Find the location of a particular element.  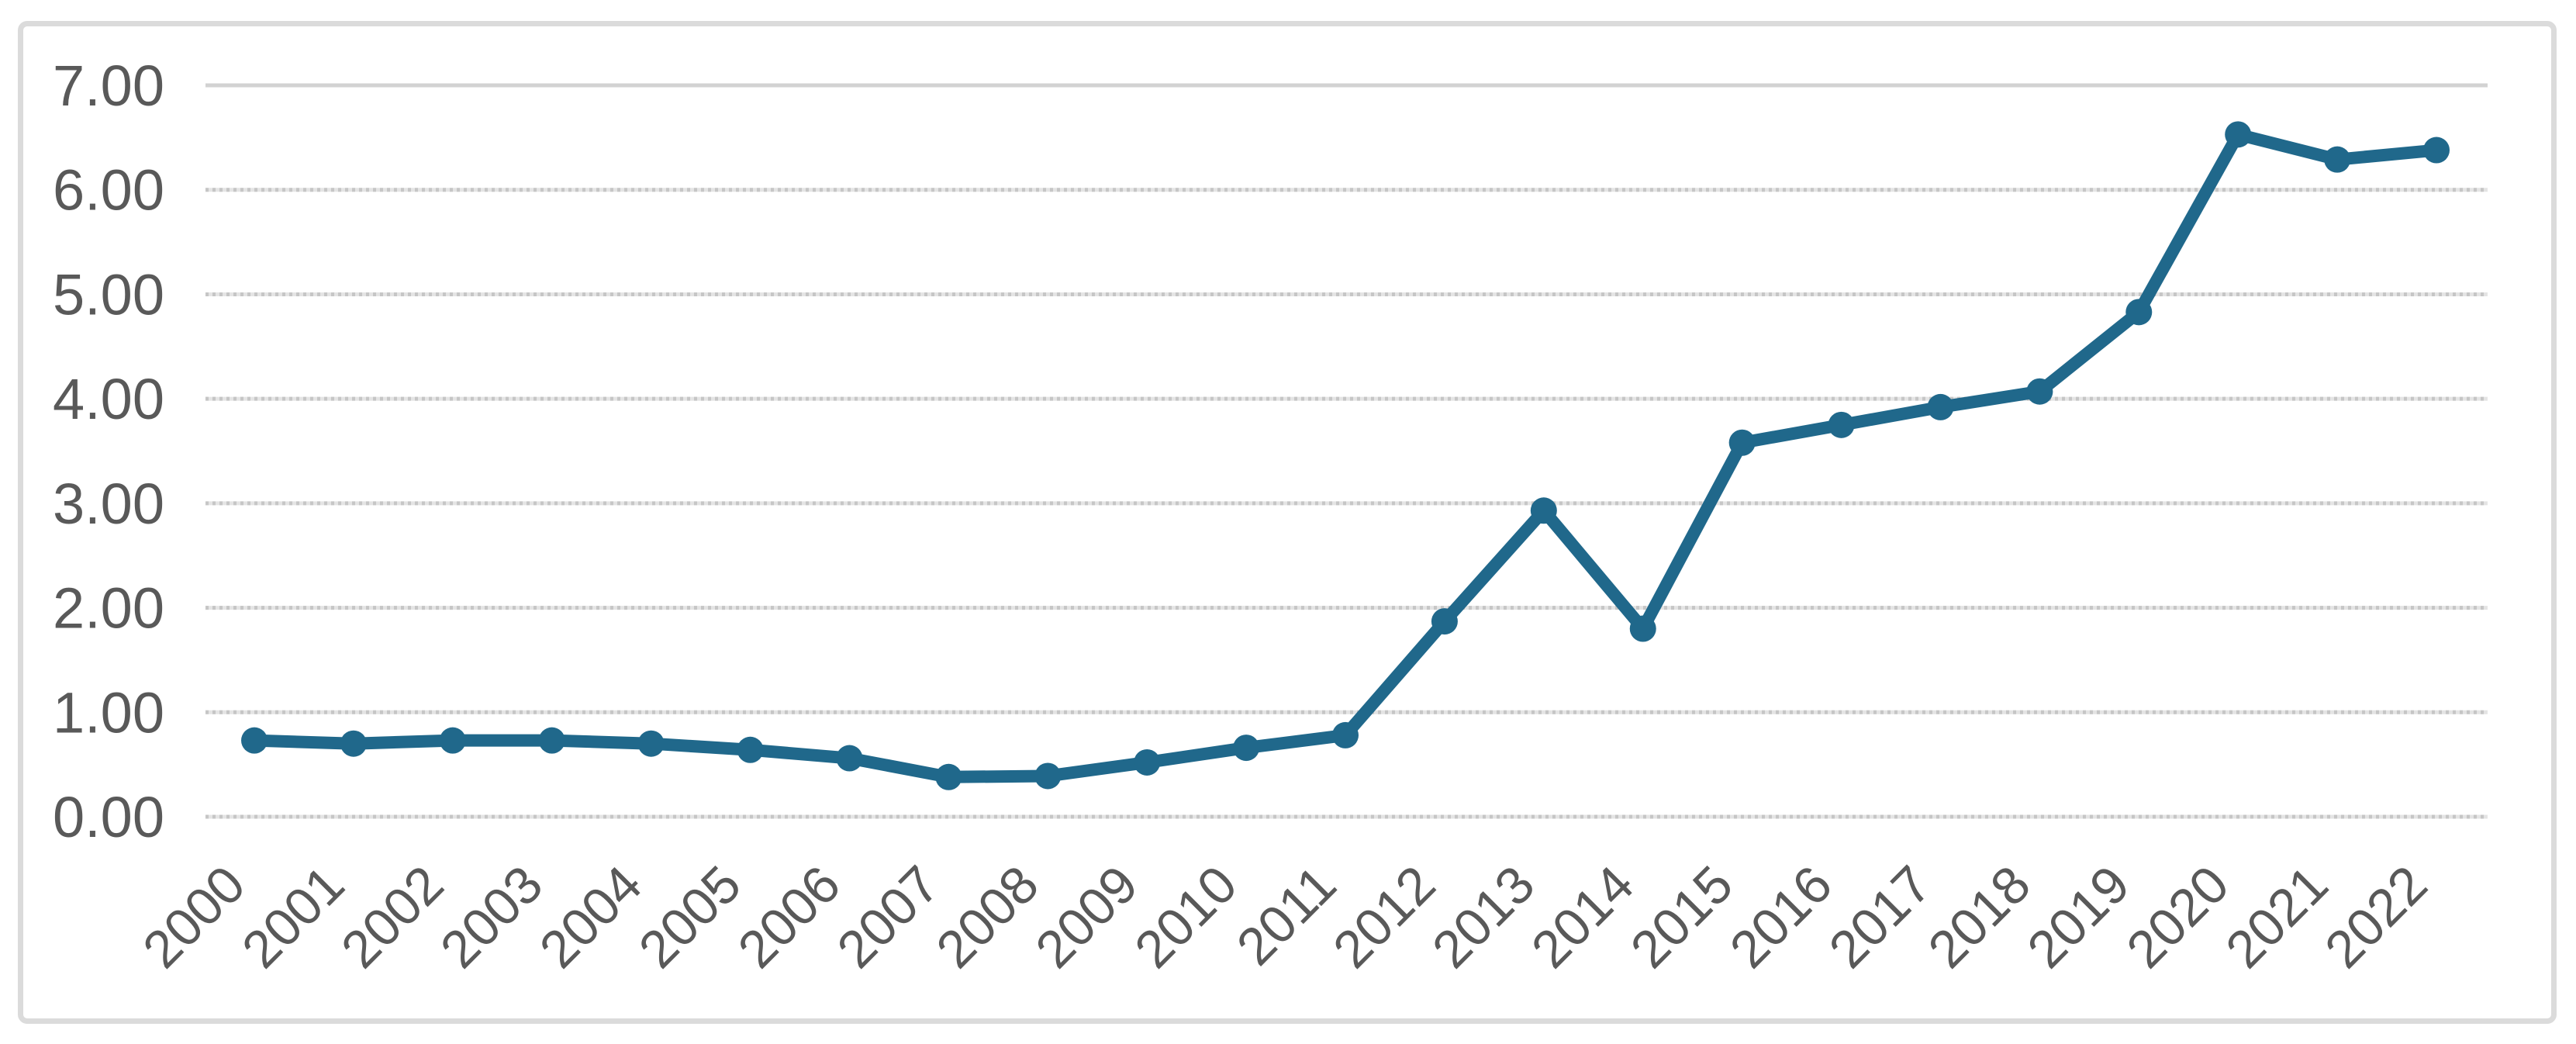

y-axis-tick-label: 3.00 is located at coordinates (108, 504).